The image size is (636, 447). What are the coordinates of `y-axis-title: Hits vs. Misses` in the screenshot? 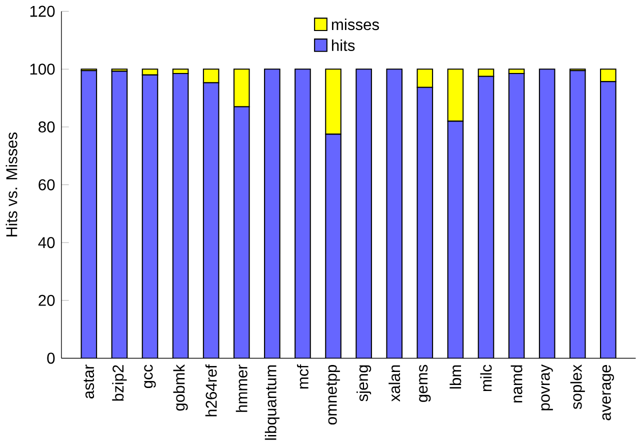 It's located at (12, 184).